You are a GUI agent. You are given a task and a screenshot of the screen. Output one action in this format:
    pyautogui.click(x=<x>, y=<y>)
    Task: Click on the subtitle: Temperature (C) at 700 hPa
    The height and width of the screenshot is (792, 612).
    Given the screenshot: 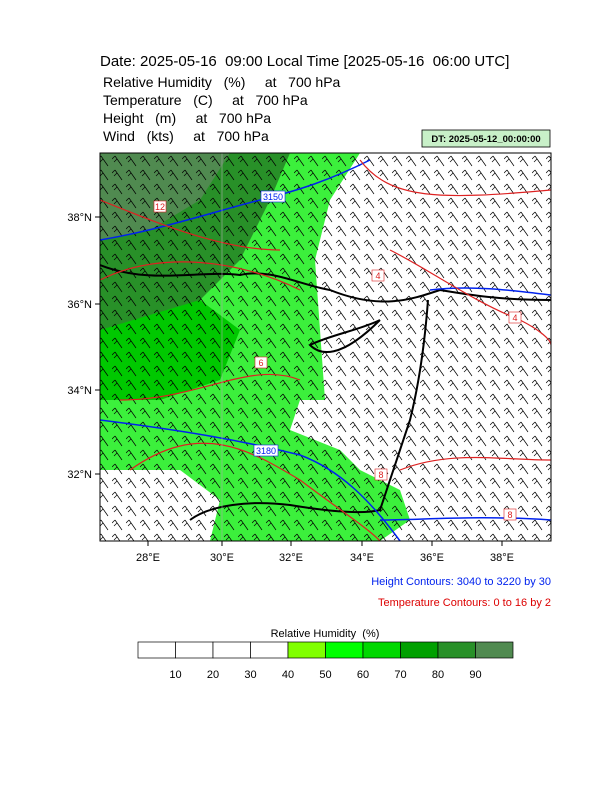 What is the action you would take?
    pyautogui.click(x=205, y=100)
    